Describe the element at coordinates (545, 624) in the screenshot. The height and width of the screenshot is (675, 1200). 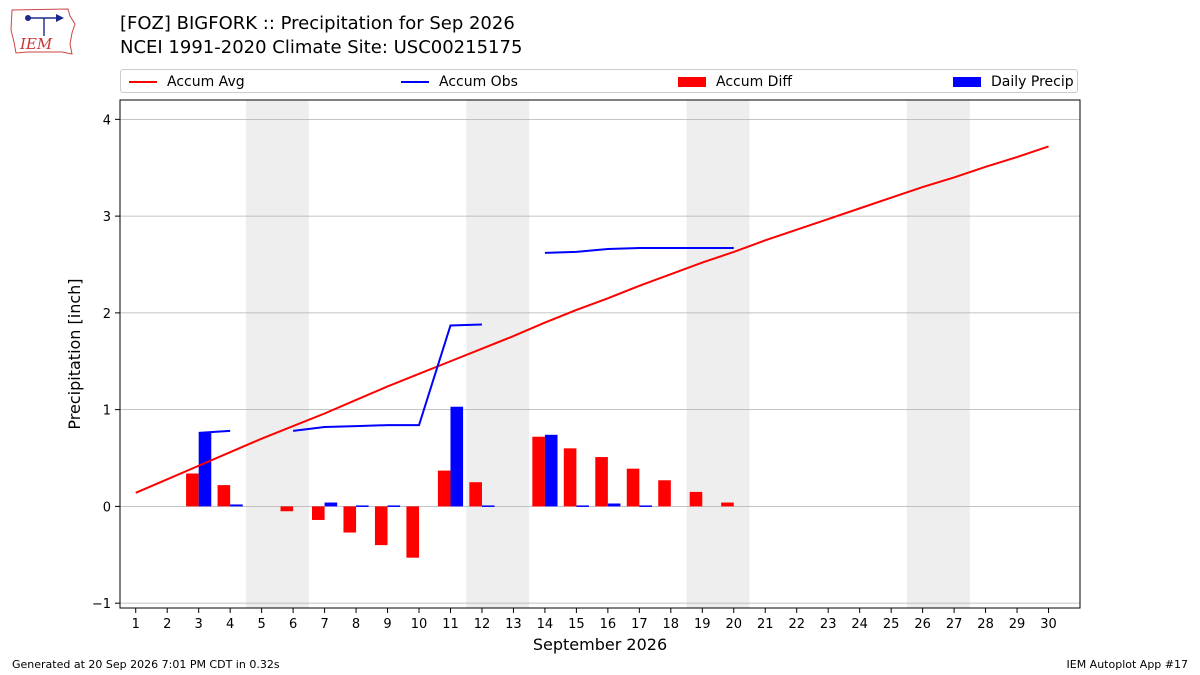
I see `x-tick-label: 14` at that location.